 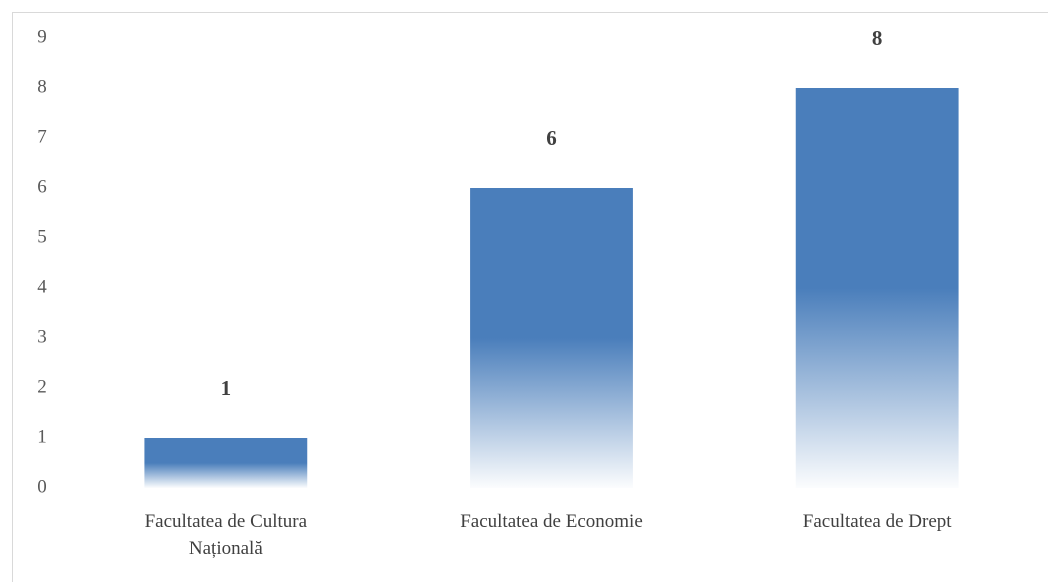 What do you see at coordinates (877, 38) in the screenshot?
I see `data-label: 8` at bounding box center [877, 38].